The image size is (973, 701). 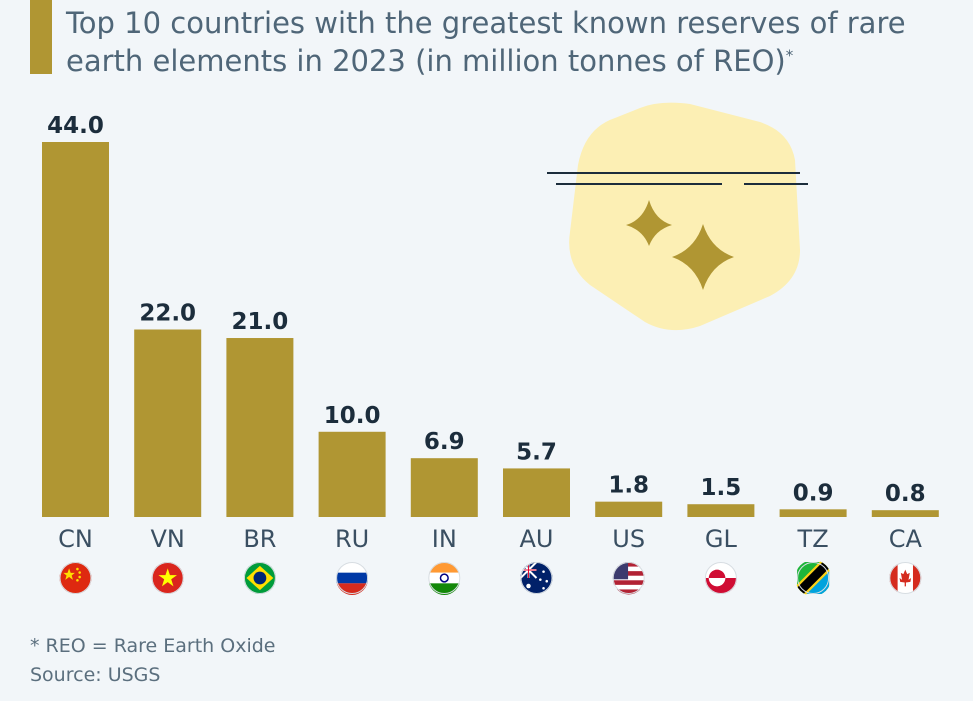 I want to click on canada-flag-icon, so click(x=905, y=578).